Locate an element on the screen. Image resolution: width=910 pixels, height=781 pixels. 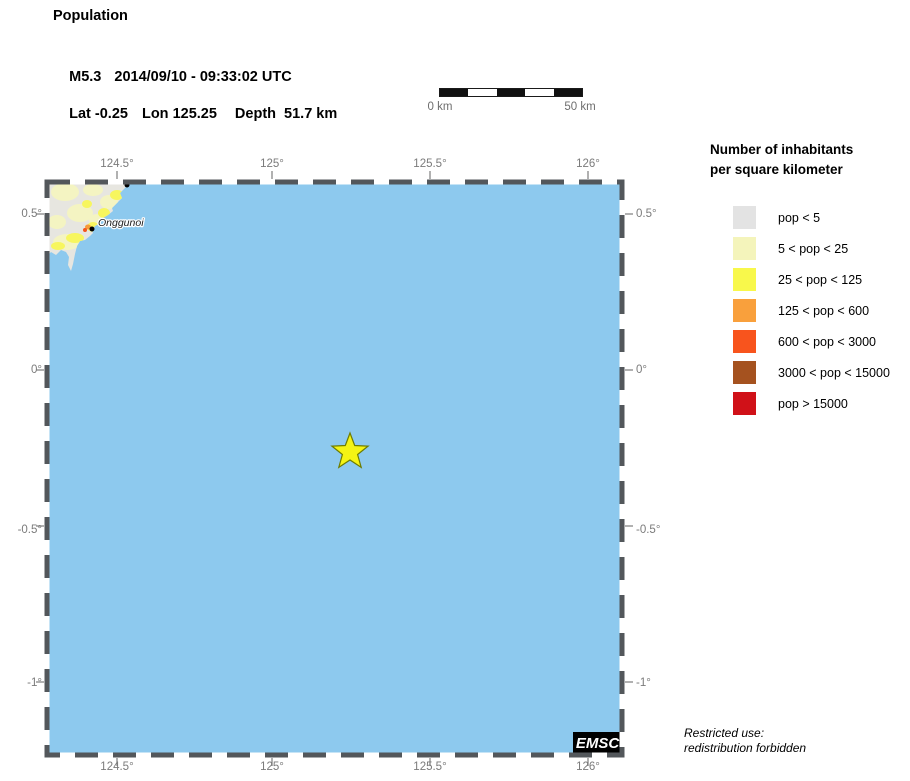
legend-item: pop > 15000 is located at coordinates (811, 403).